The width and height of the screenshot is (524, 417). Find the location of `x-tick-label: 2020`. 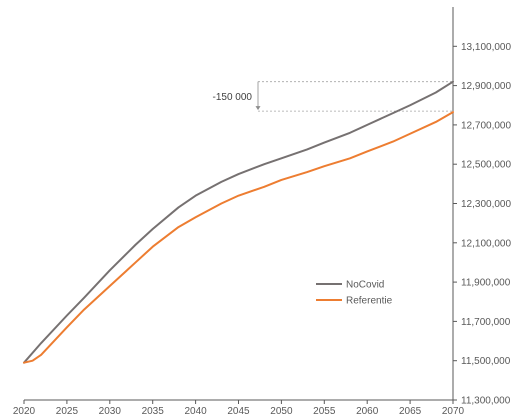

x-tick-label: 2020 is located at coordinates (24, 411).